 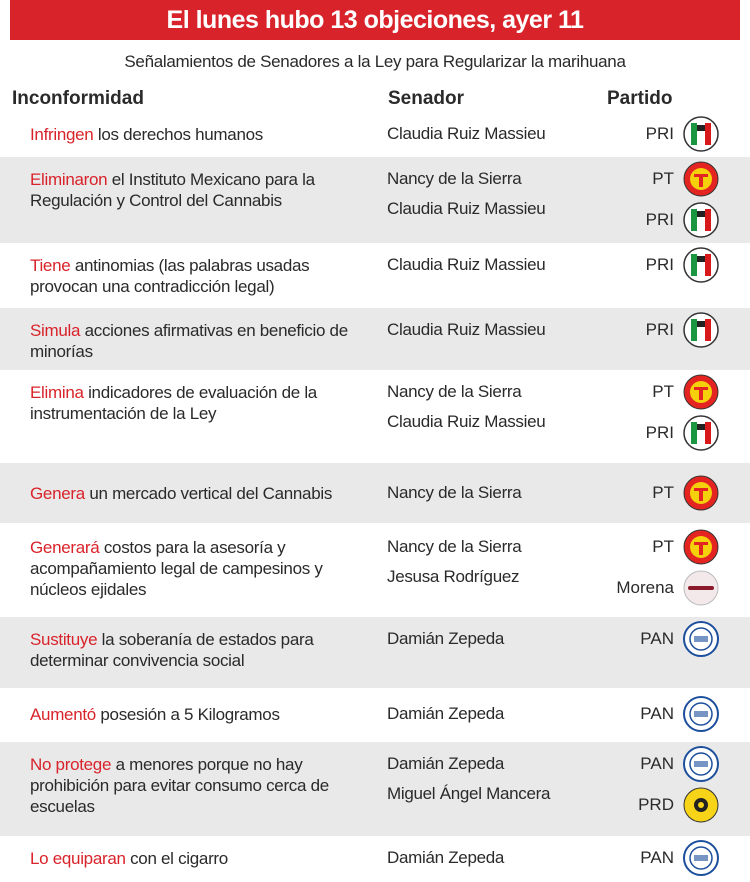 What do you see at coordinates (50, 265) in the screenshot?
I see `verb: Tiene` at bounding box center [50, 265].